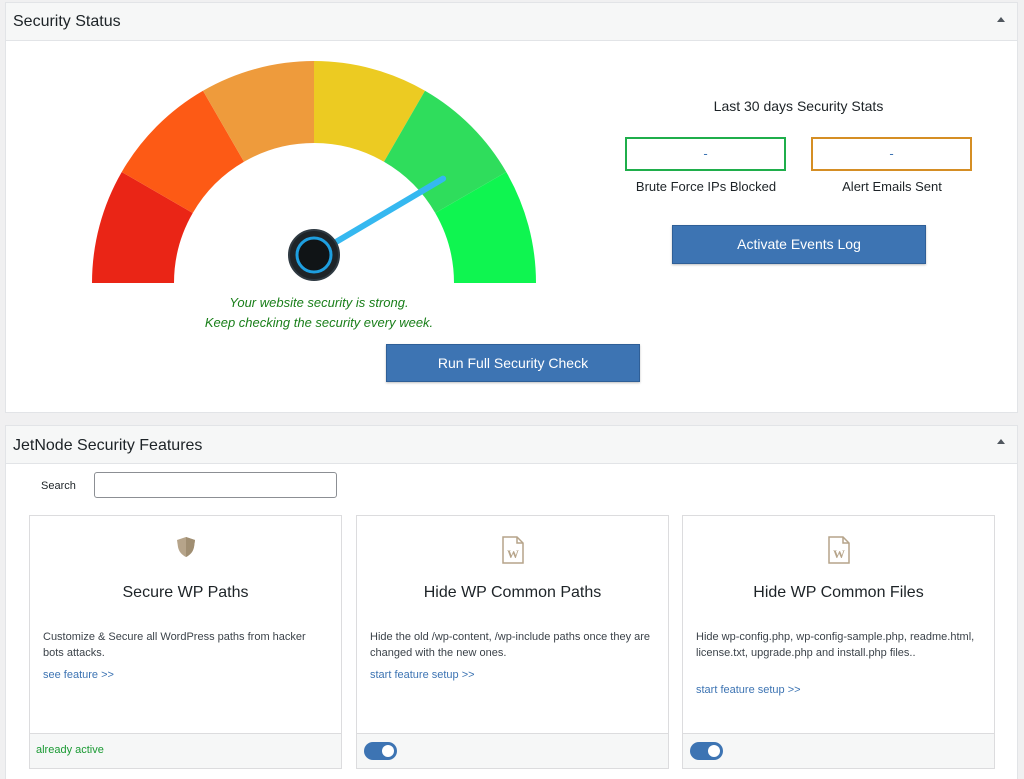 Image resolution: width=1024 pixels, height=779 pixels. Describe the element at coordinates (67, 21) in the screenshot. I see `security-status-title: Security Status` at that location.